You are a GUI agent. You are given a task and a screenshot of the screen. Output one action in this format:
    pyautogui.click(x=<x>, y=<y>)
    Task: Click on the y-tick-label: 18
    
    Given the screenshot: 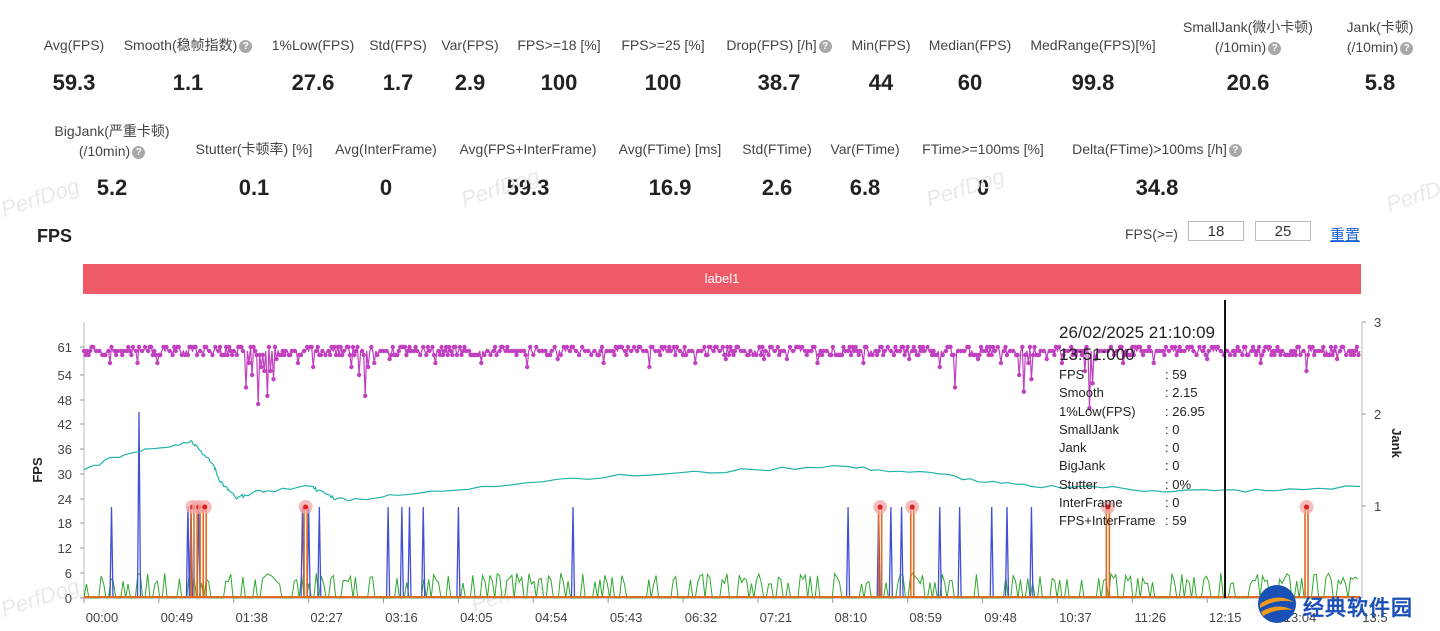 What is the action you would take?
    pyautogui.click(x=65, y=523)
    